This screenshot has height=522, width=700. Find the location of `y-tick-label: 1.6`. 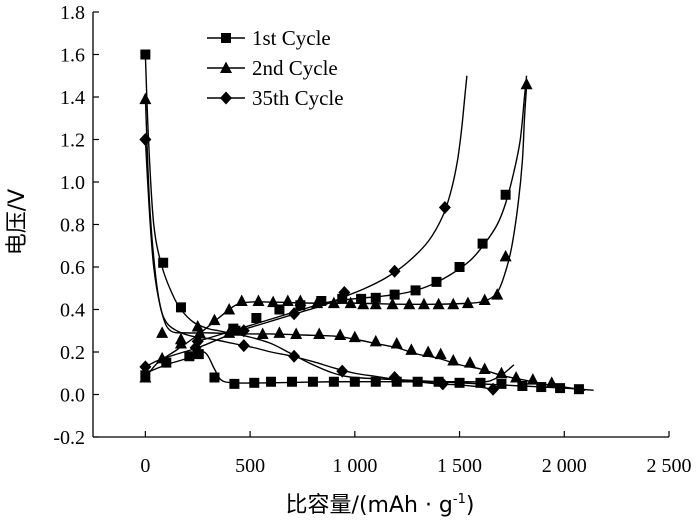

y-tick-label: 1.6 is located at coordinates (72, 56).